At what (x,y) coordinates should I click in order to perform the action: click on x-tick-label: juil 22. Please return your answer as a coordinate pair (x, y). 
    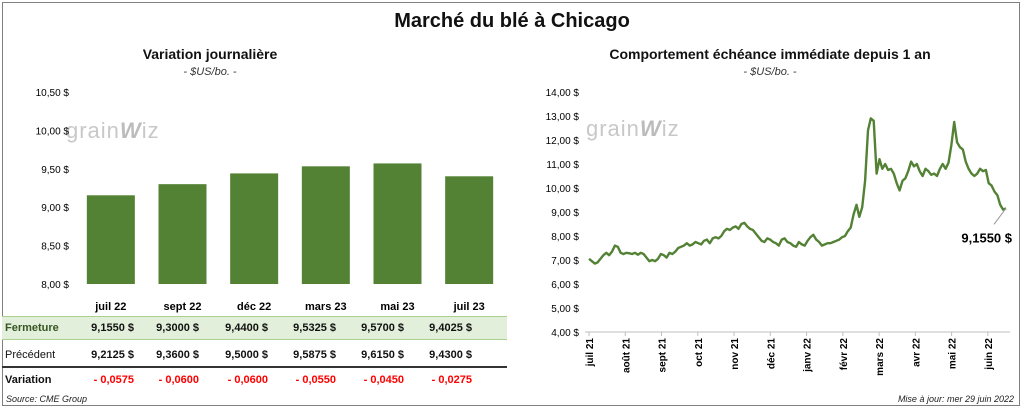
    Looking at the image, I should click on (110, 307).